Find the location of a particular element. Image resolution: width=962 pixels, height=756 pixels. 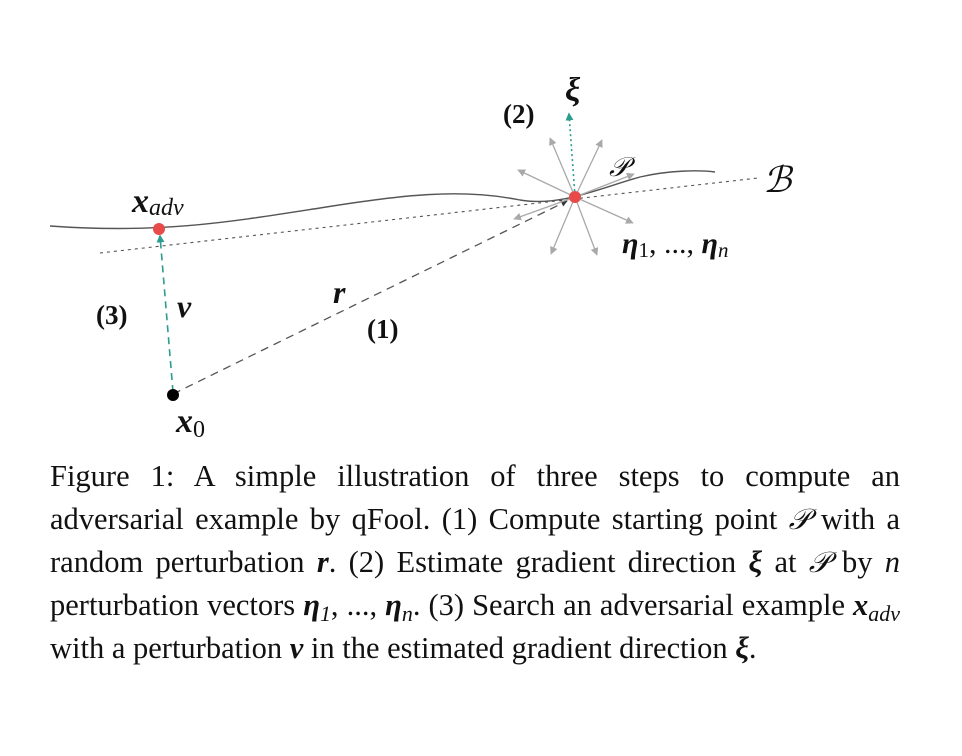

label-eta: η1, ..., ηn is located at coordinates (675, 244).